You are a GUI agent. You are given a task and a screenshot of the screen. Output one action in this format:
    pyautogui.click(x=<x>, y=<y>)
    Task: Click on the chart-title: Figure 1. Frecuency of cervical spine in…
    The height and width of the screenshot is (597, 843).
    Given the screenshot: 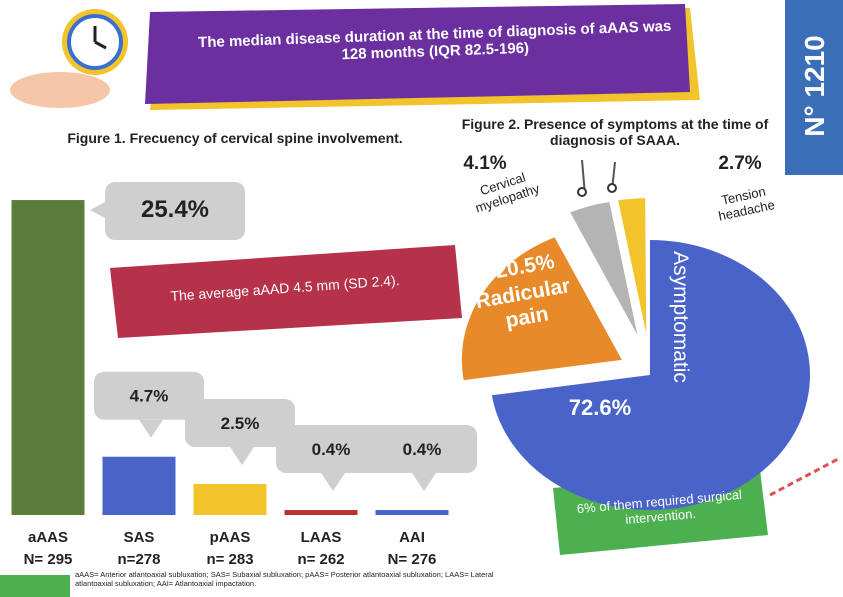 What is the action you would take?
    pyautogui.click(x=235, y=138)
    